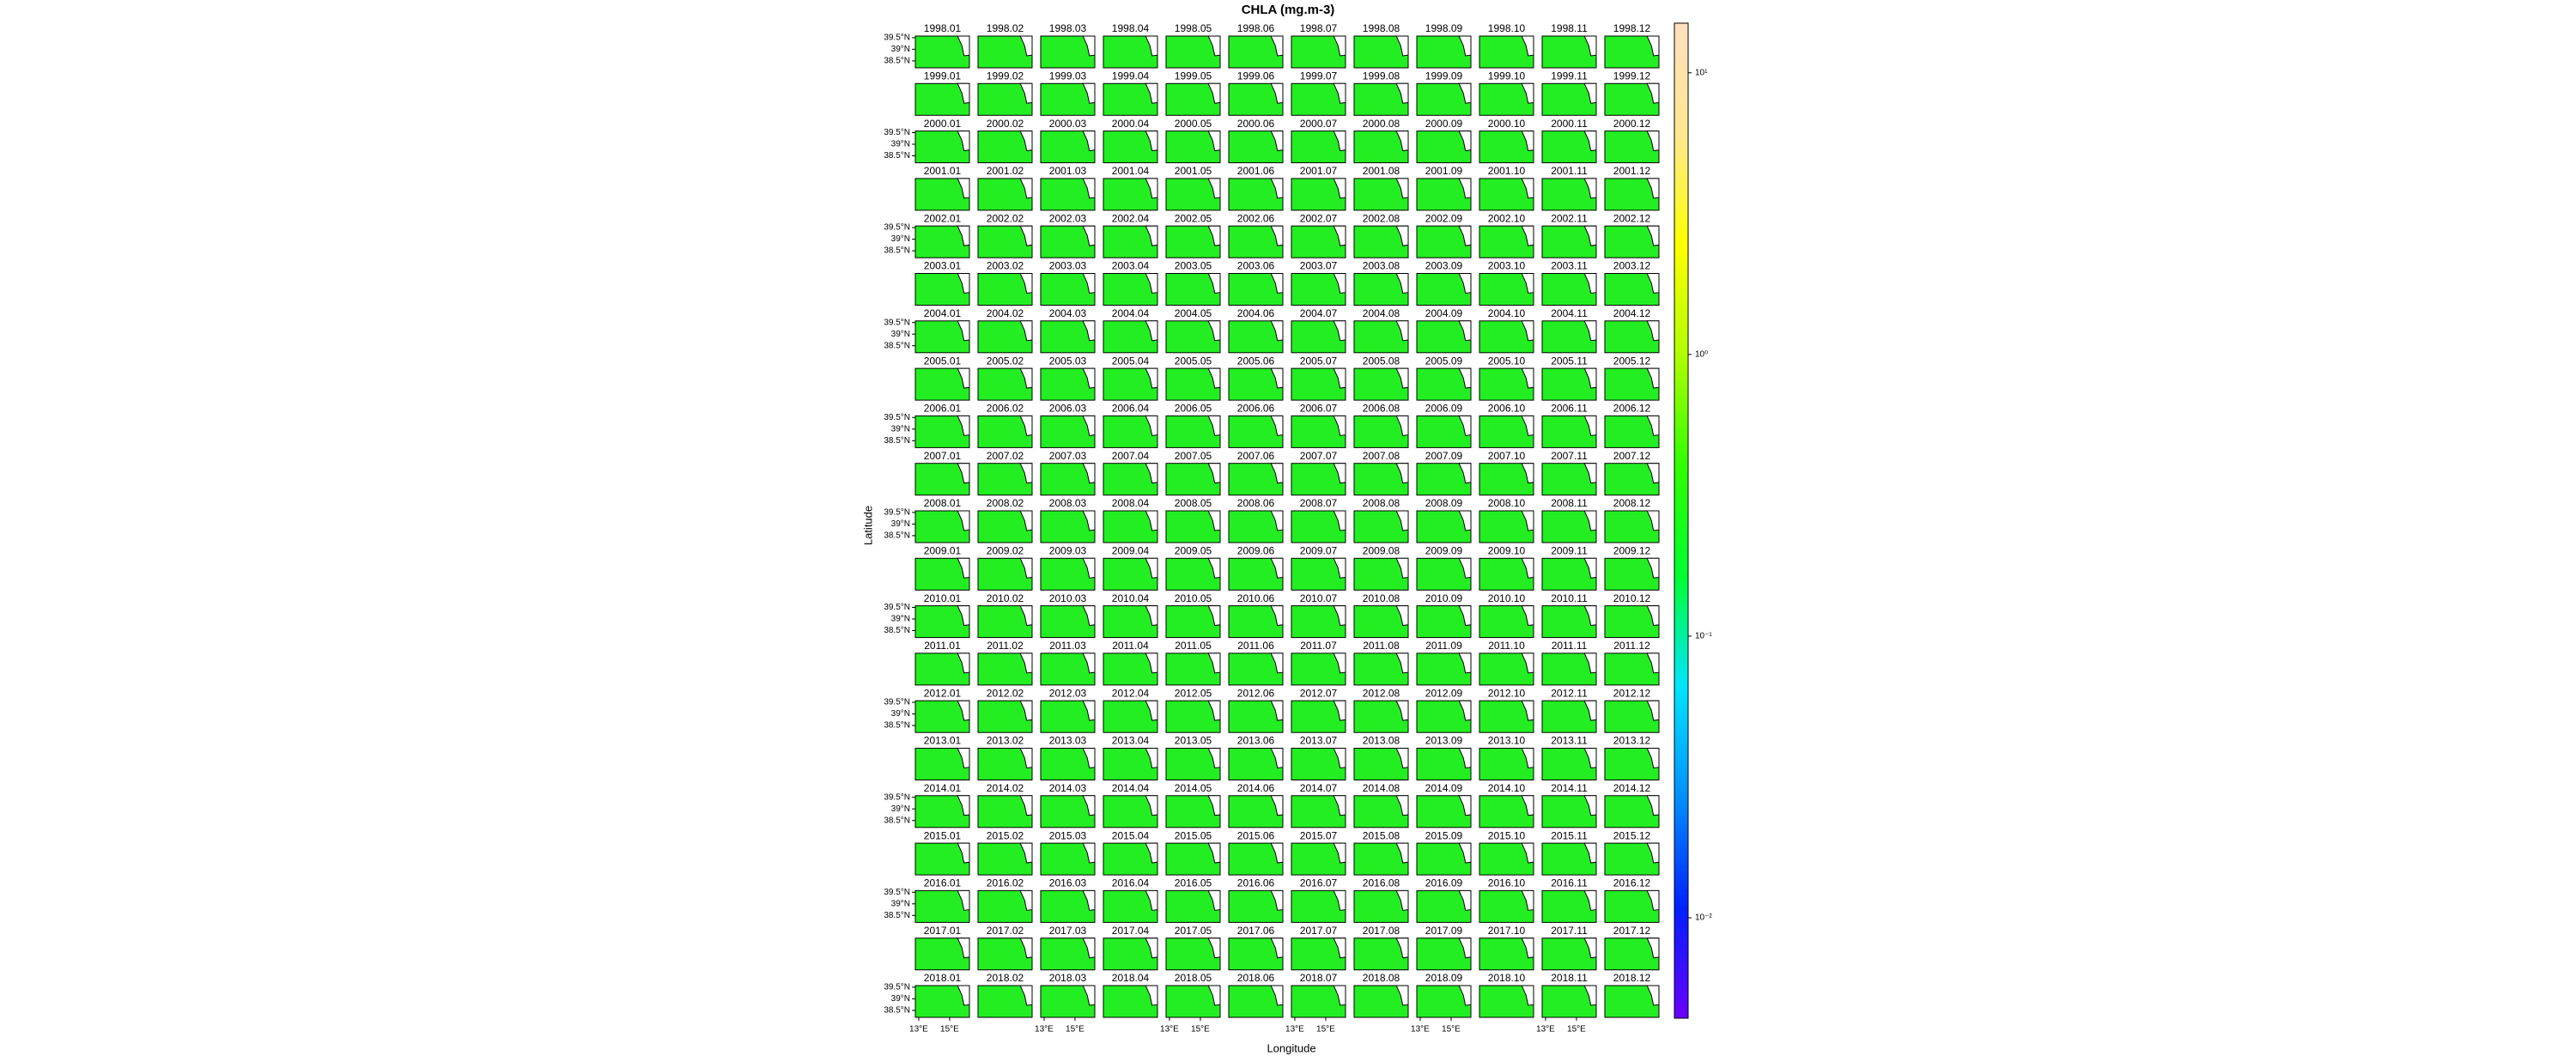 Image resolution: width=2576 pixels, height=1062 pixels. What do you see at coordinates (1382, 28) in the screenshot?
I see `panel-label: 1998.08` at bounding box center [1382, 28].